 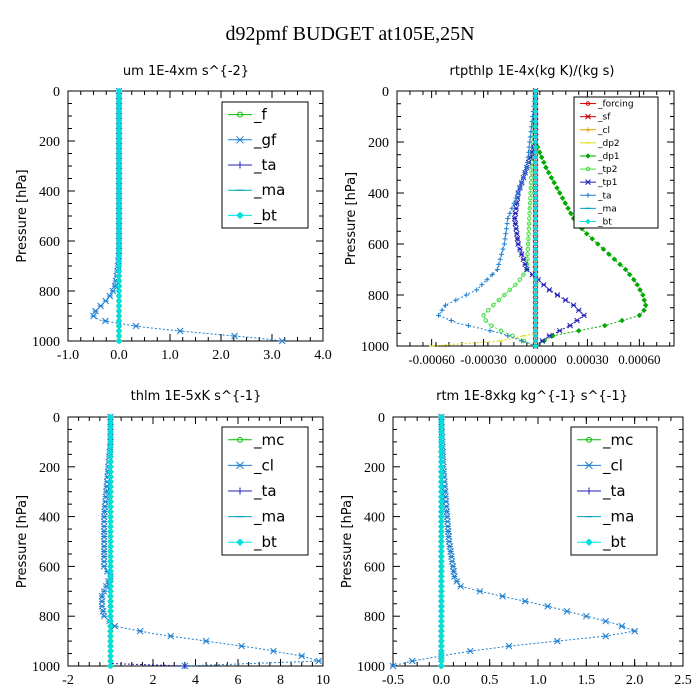 What do you see at coordinates (147, 541) in the screenshot?
I see `series-ta` at bounding box center [147, 541].